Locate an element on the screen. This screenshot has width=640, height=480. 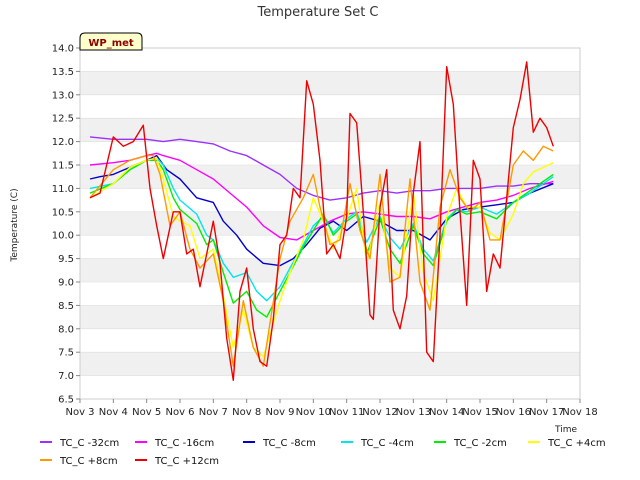
legend-label: TC_C -8cm is located at coordinates (289, 443).